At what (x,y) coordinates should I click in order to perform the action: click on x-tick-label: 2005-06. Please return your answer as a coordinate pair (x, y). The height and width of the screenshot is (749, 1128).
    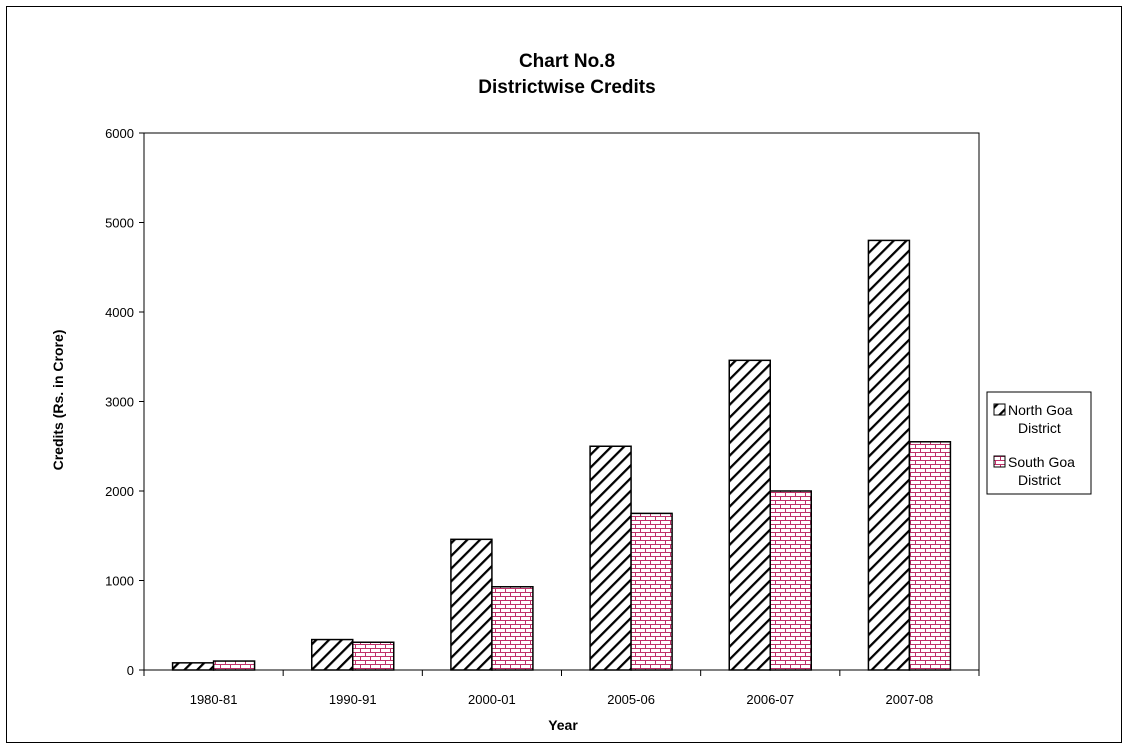
    Looking at the image, I should click on (631, 699).